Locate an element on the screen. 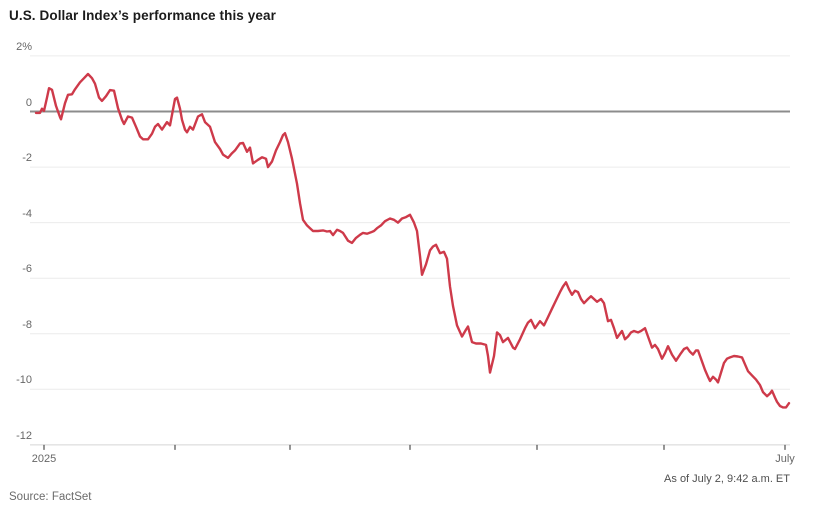  x-axis-label: July is located at coordinates (785, 459).